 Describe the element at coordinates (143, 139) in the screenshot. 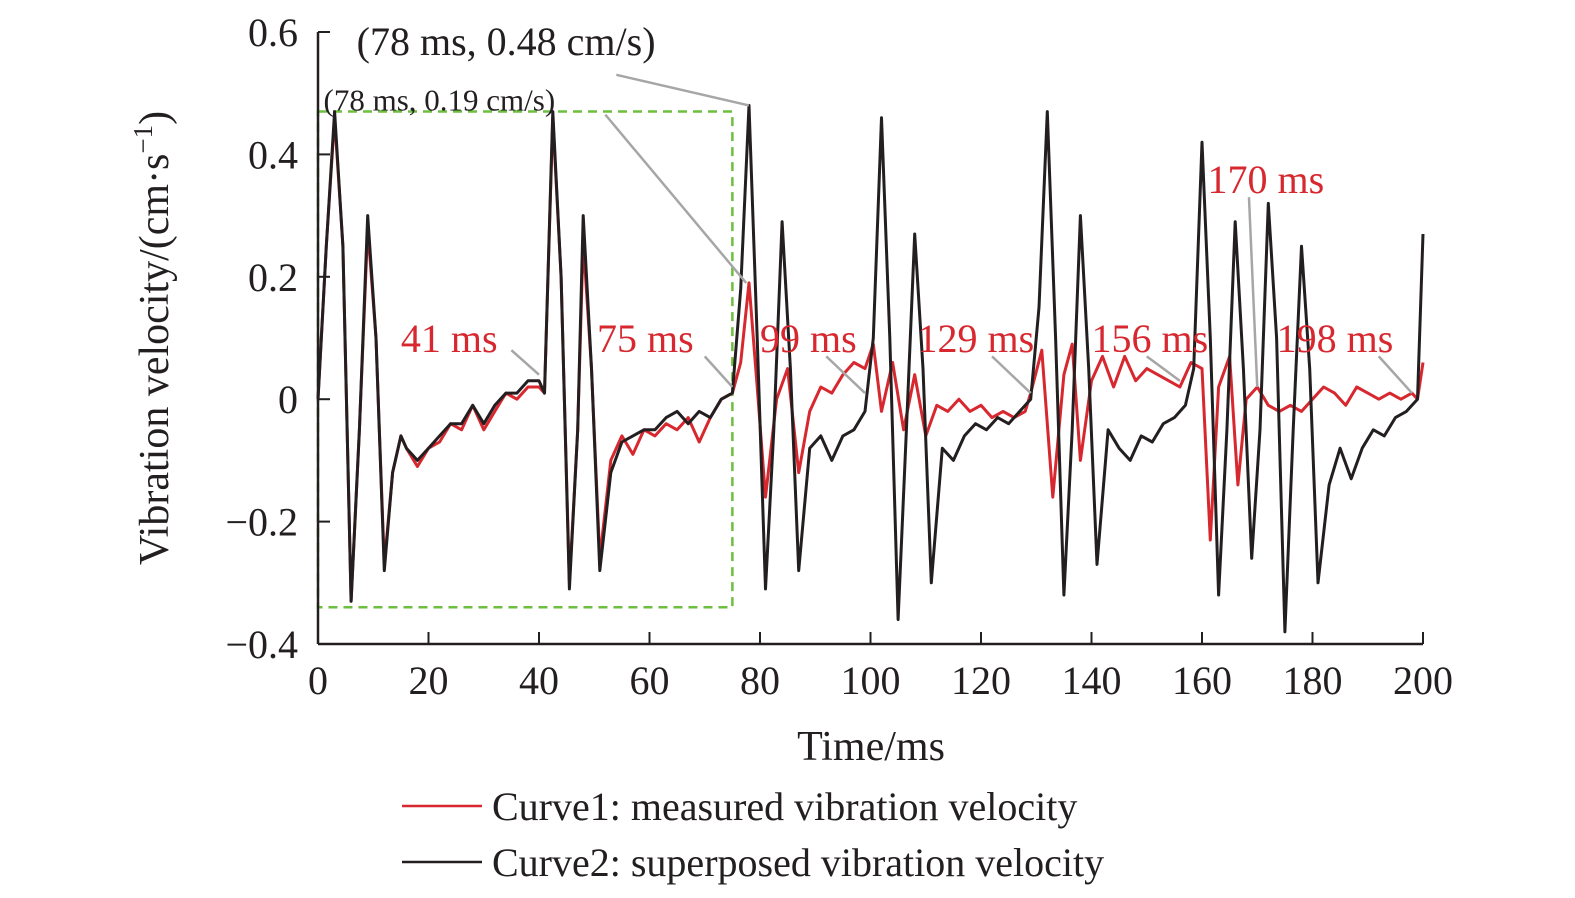

I see `y-axis-title-superscript: −1` at that location.